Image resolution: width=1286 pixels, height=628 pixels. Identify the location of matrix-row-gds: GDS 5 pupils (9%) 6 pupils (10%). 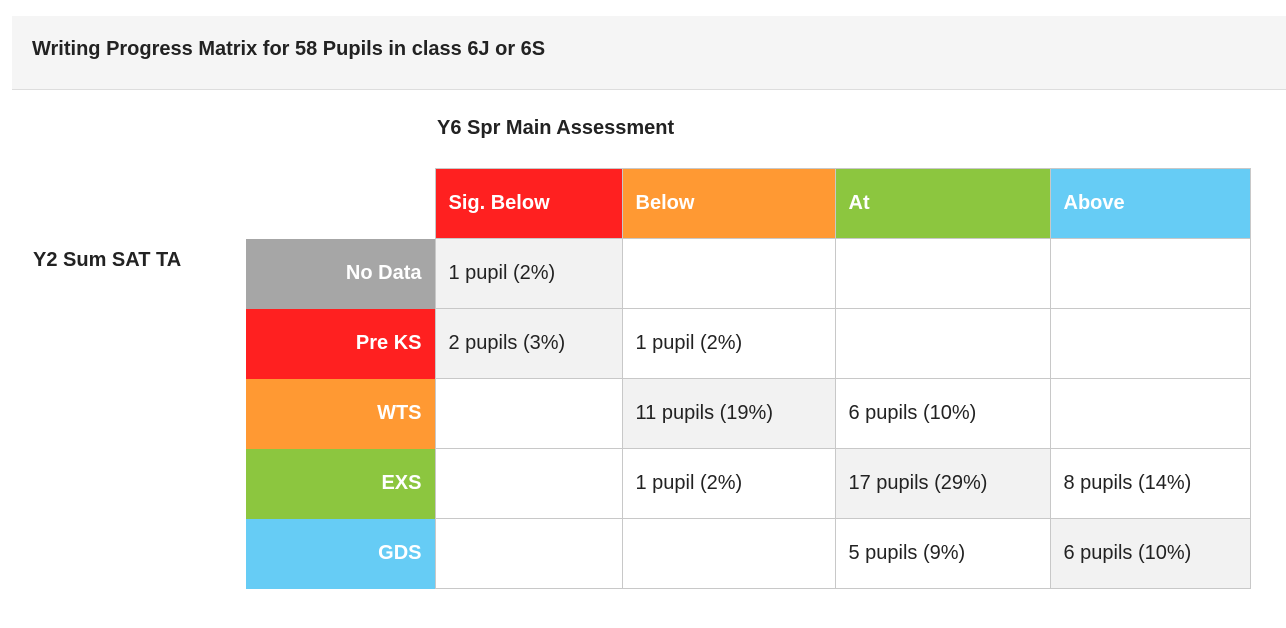
(748, 553).